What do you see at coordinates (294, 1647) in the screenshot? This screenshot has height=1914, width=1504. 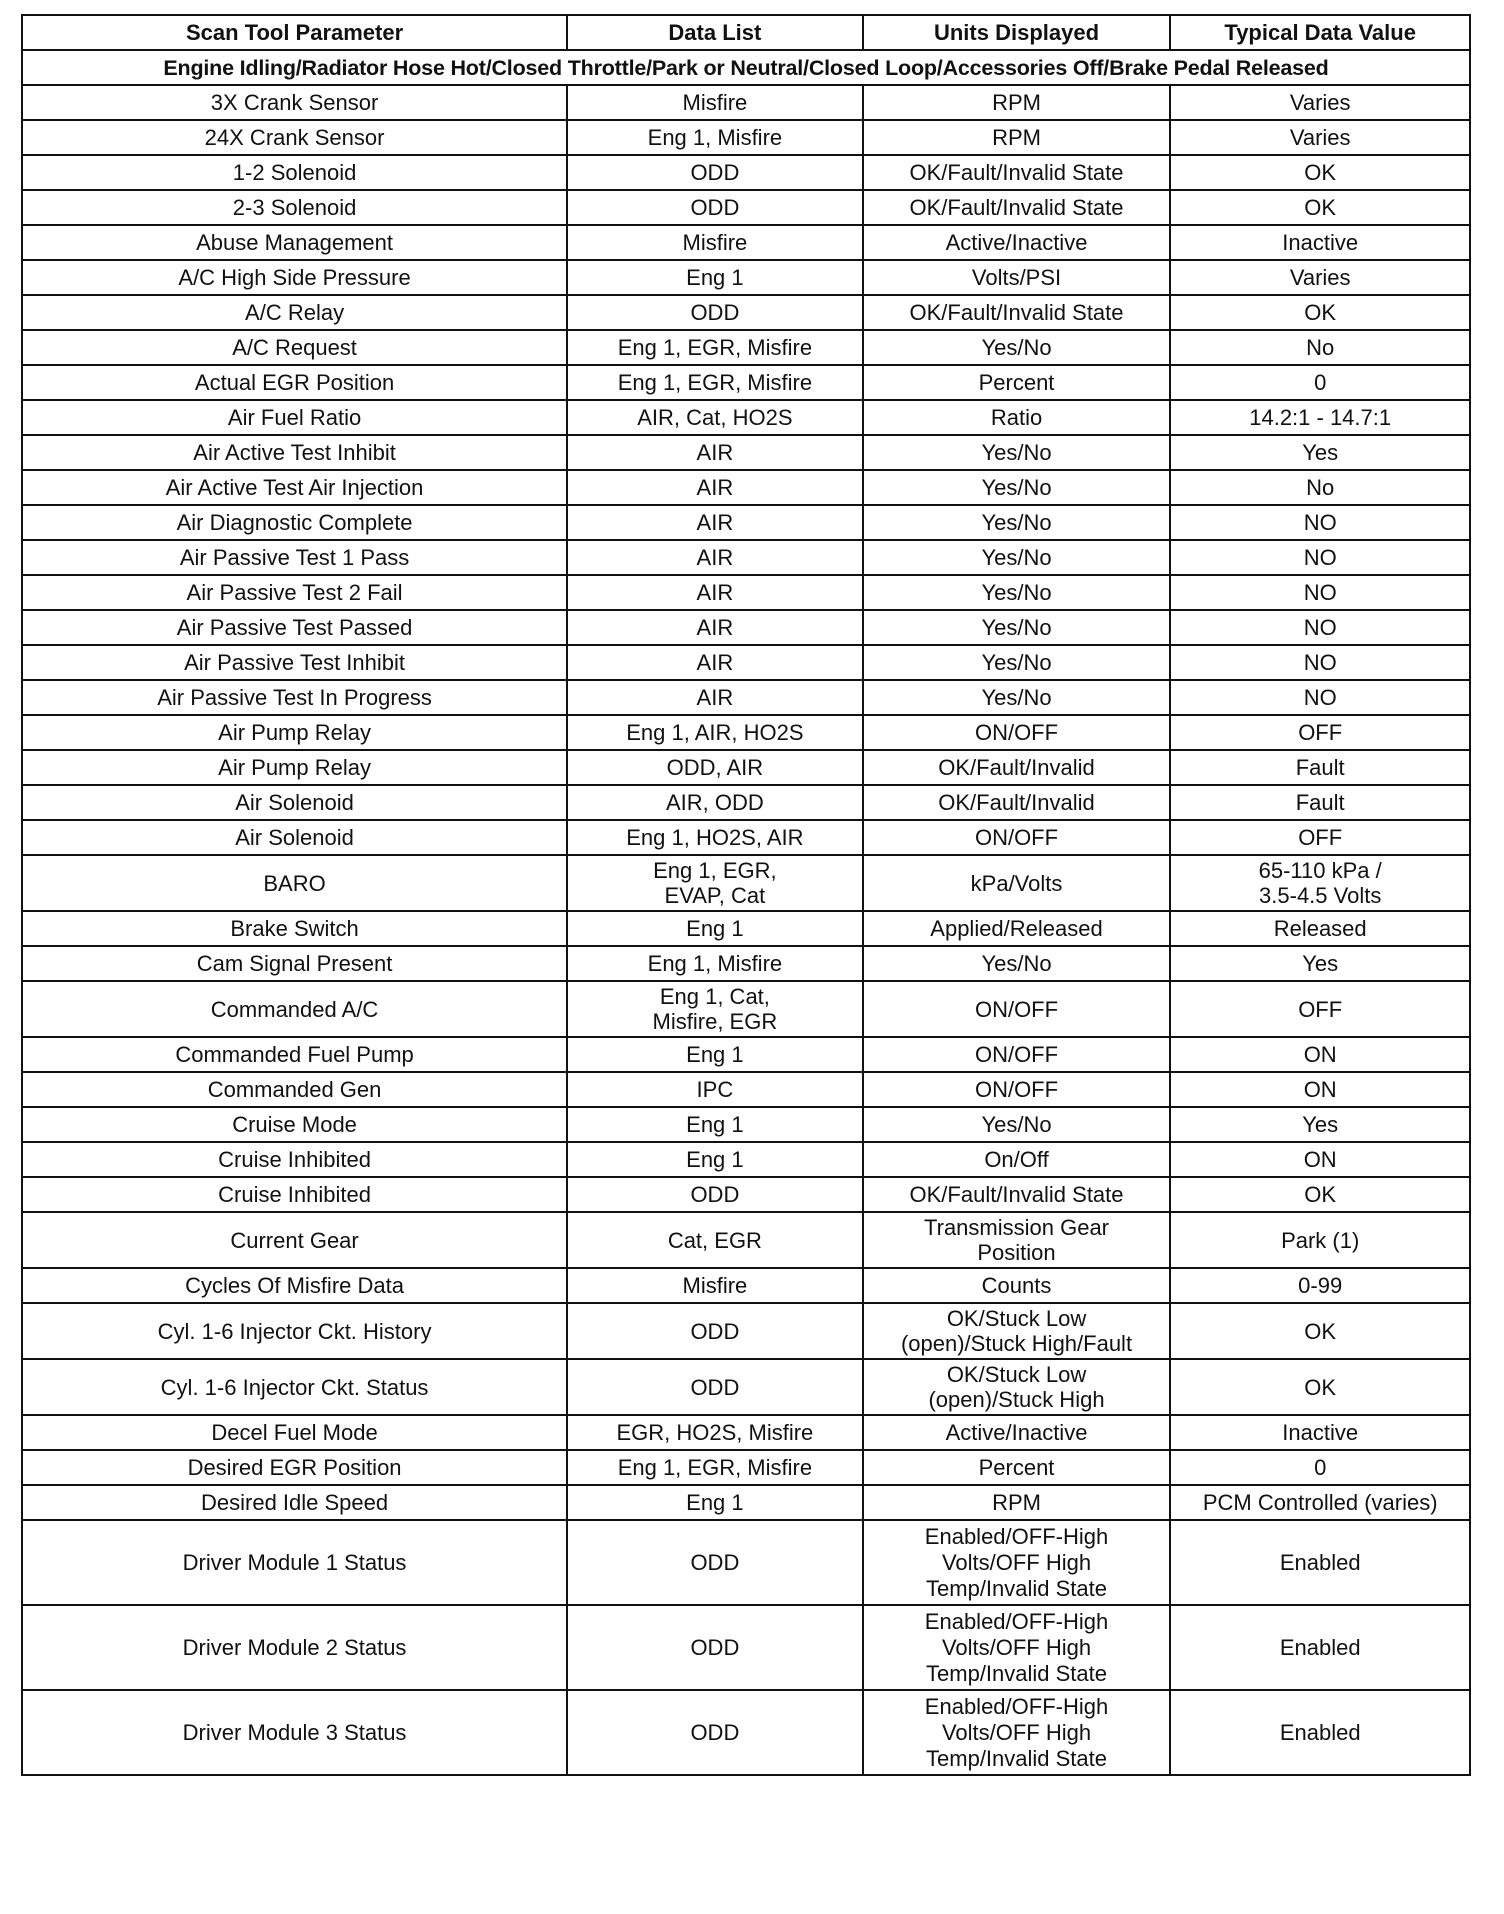 I see `parameter-cell: Driver Module 2 Status` at bounding box center [294, 1647].